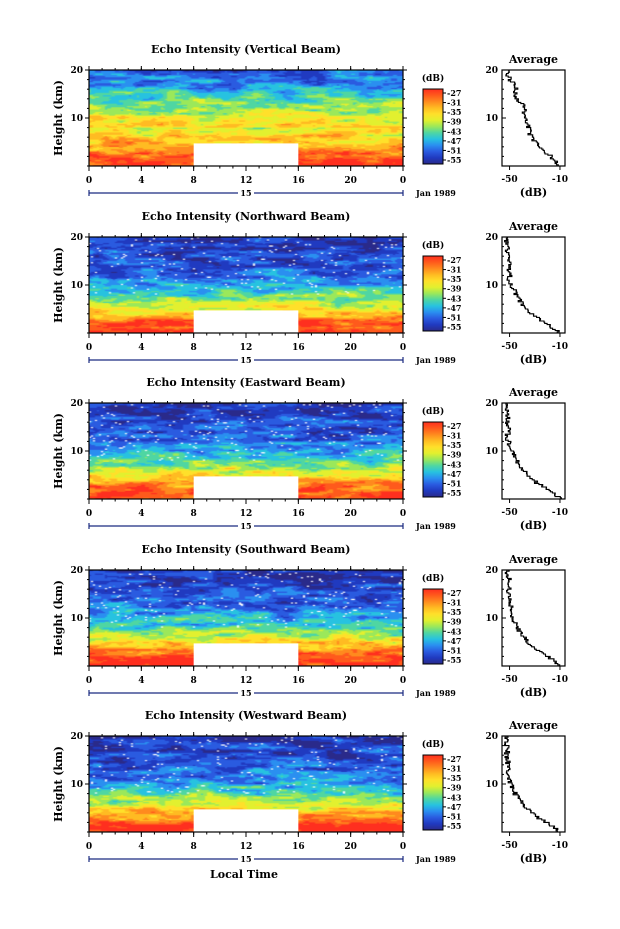 The width and height of the screenshot is (620, 929). What do you see at coordinates (246, 49) in the screenshot?
I see `panel-title: Echo Intensity (Vertical Beam)` at bounding box center [246, 49].